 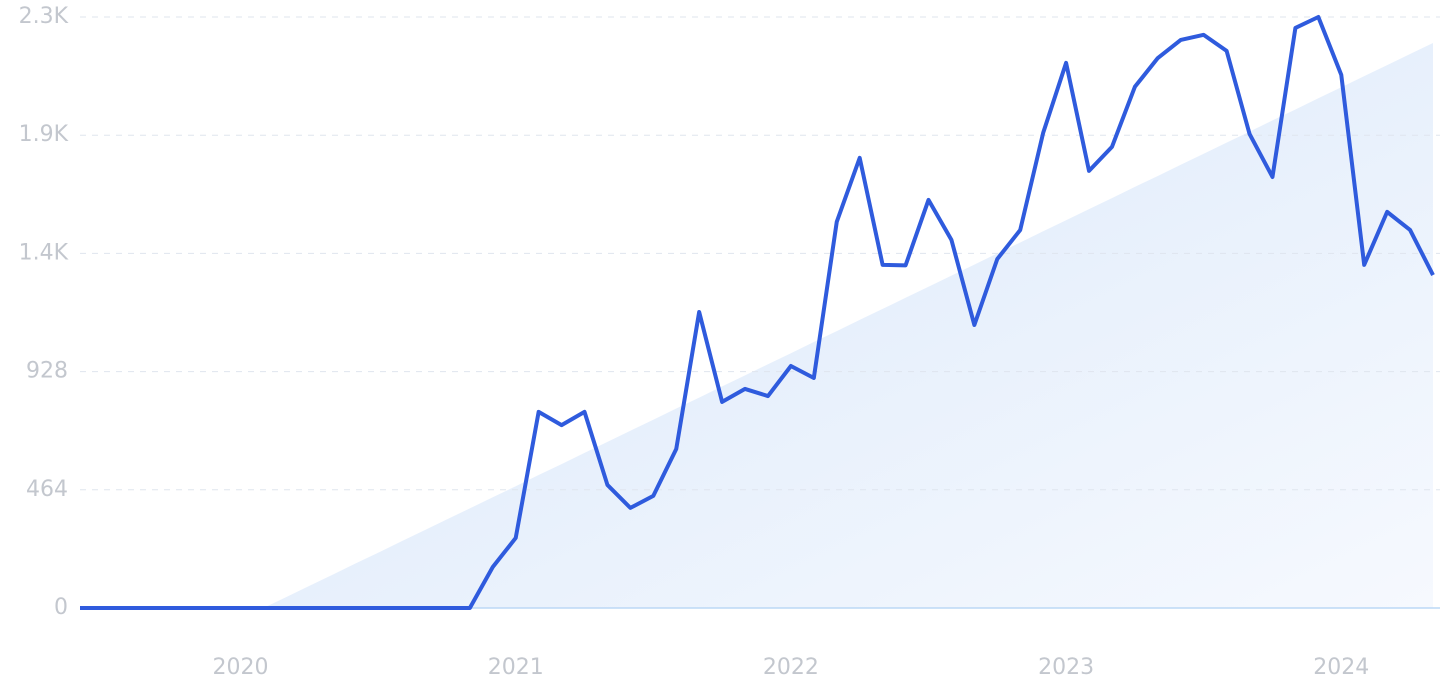 What do you see at coordinates (47, 489) in the screenshot?
I see `y-tick-label: 464` at bounding box center [47, 489].